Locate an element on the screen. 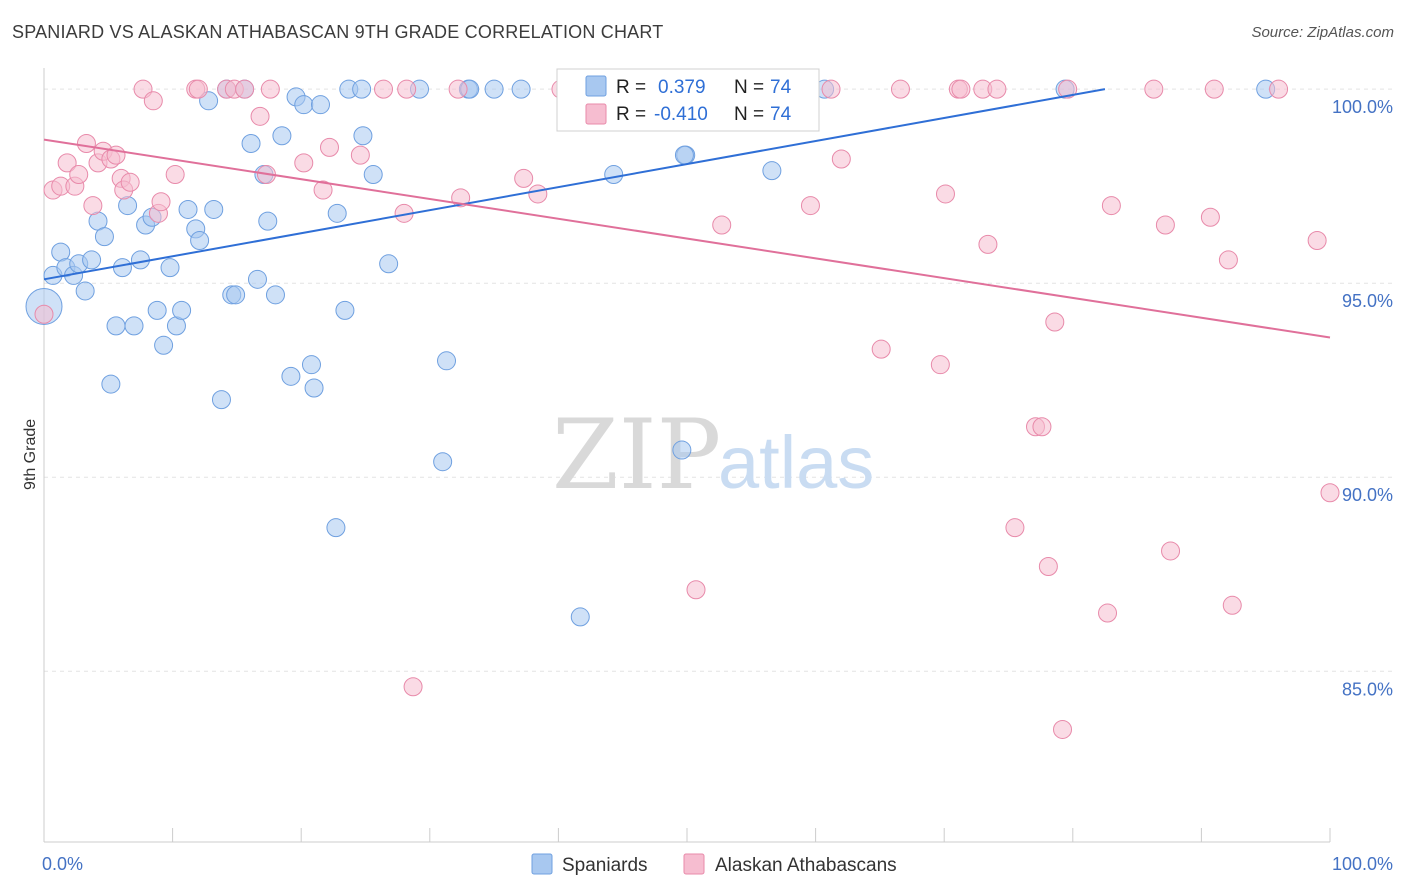 This screenshot has width=1406, height=892. legend-swatch-spaniards is located at coordinates (596, 86).